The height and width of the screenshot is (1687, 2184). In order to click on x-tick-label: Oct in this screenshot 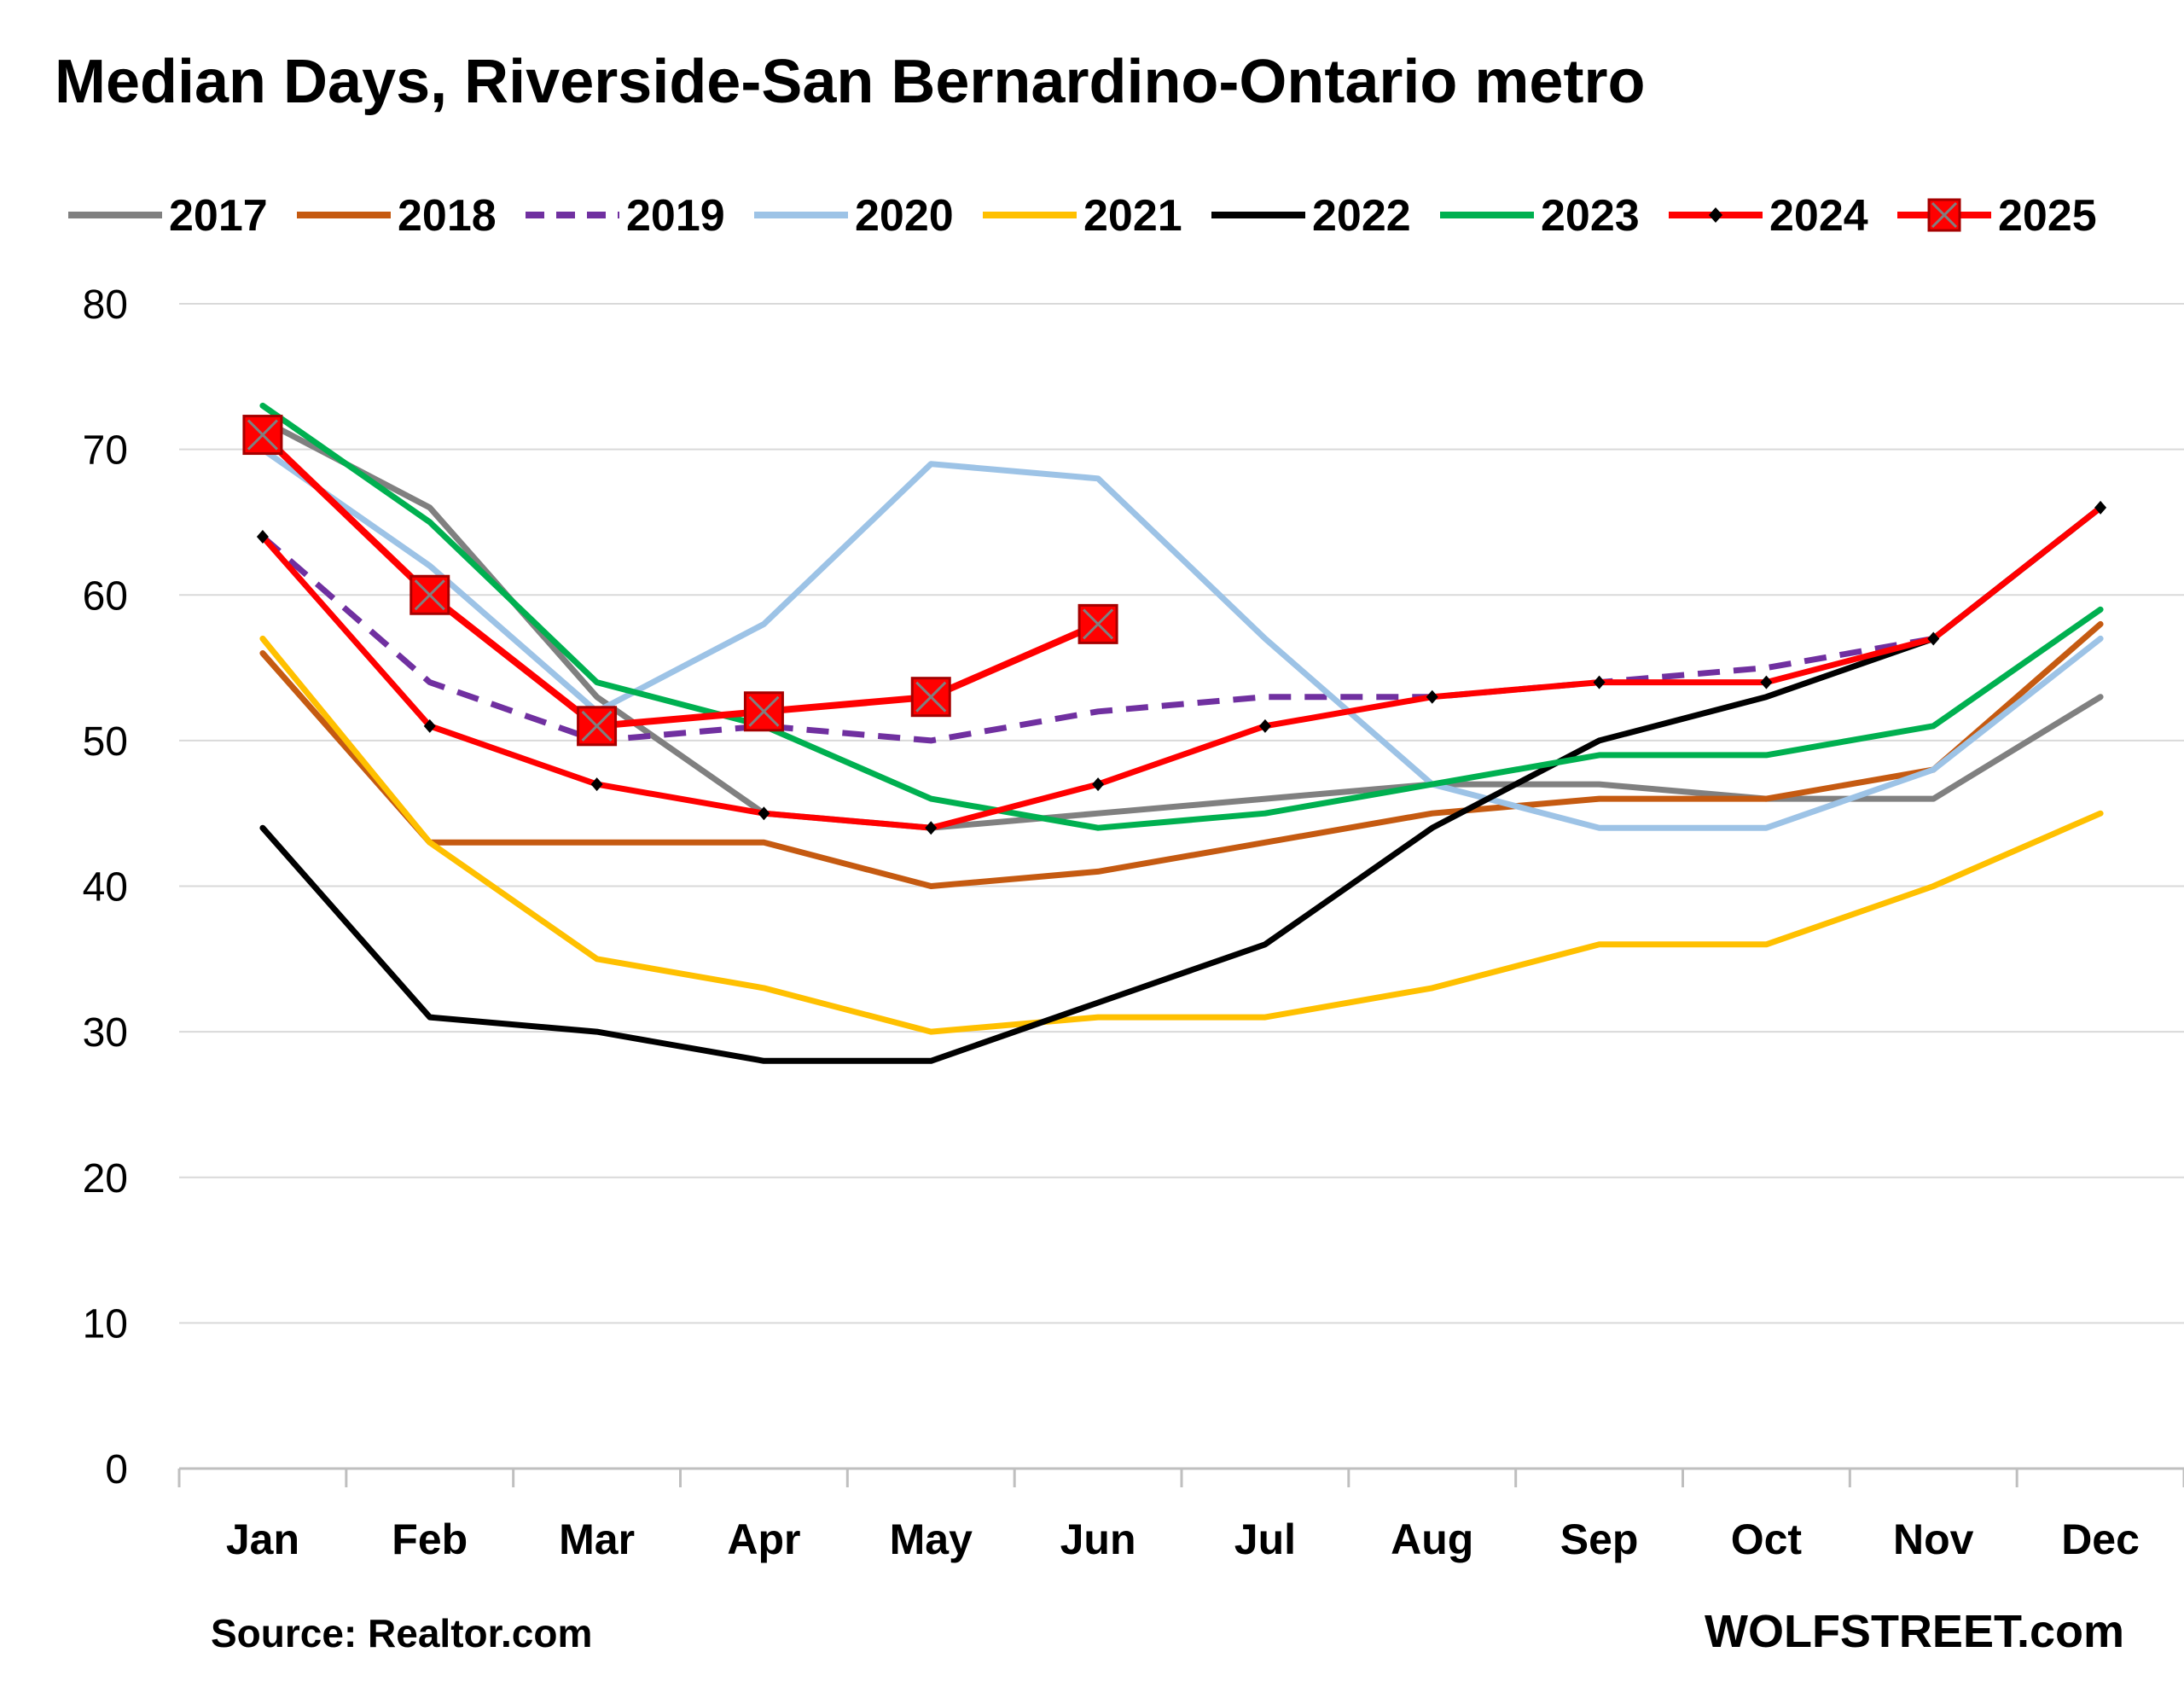, I will do `click(1767, 1539)`.